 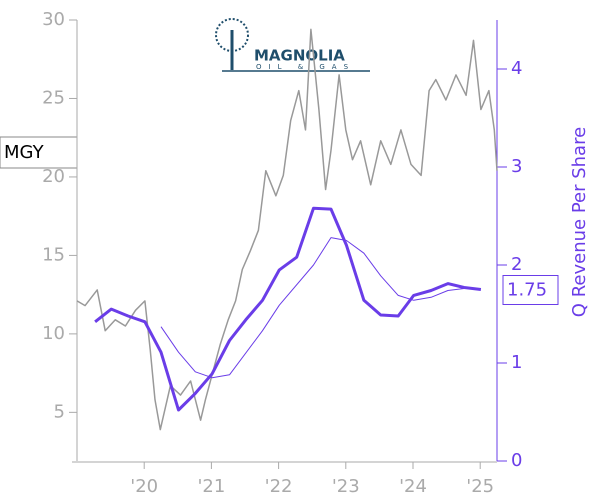 I want to click on x-tick-label: '21, so click(x=211, y=486).